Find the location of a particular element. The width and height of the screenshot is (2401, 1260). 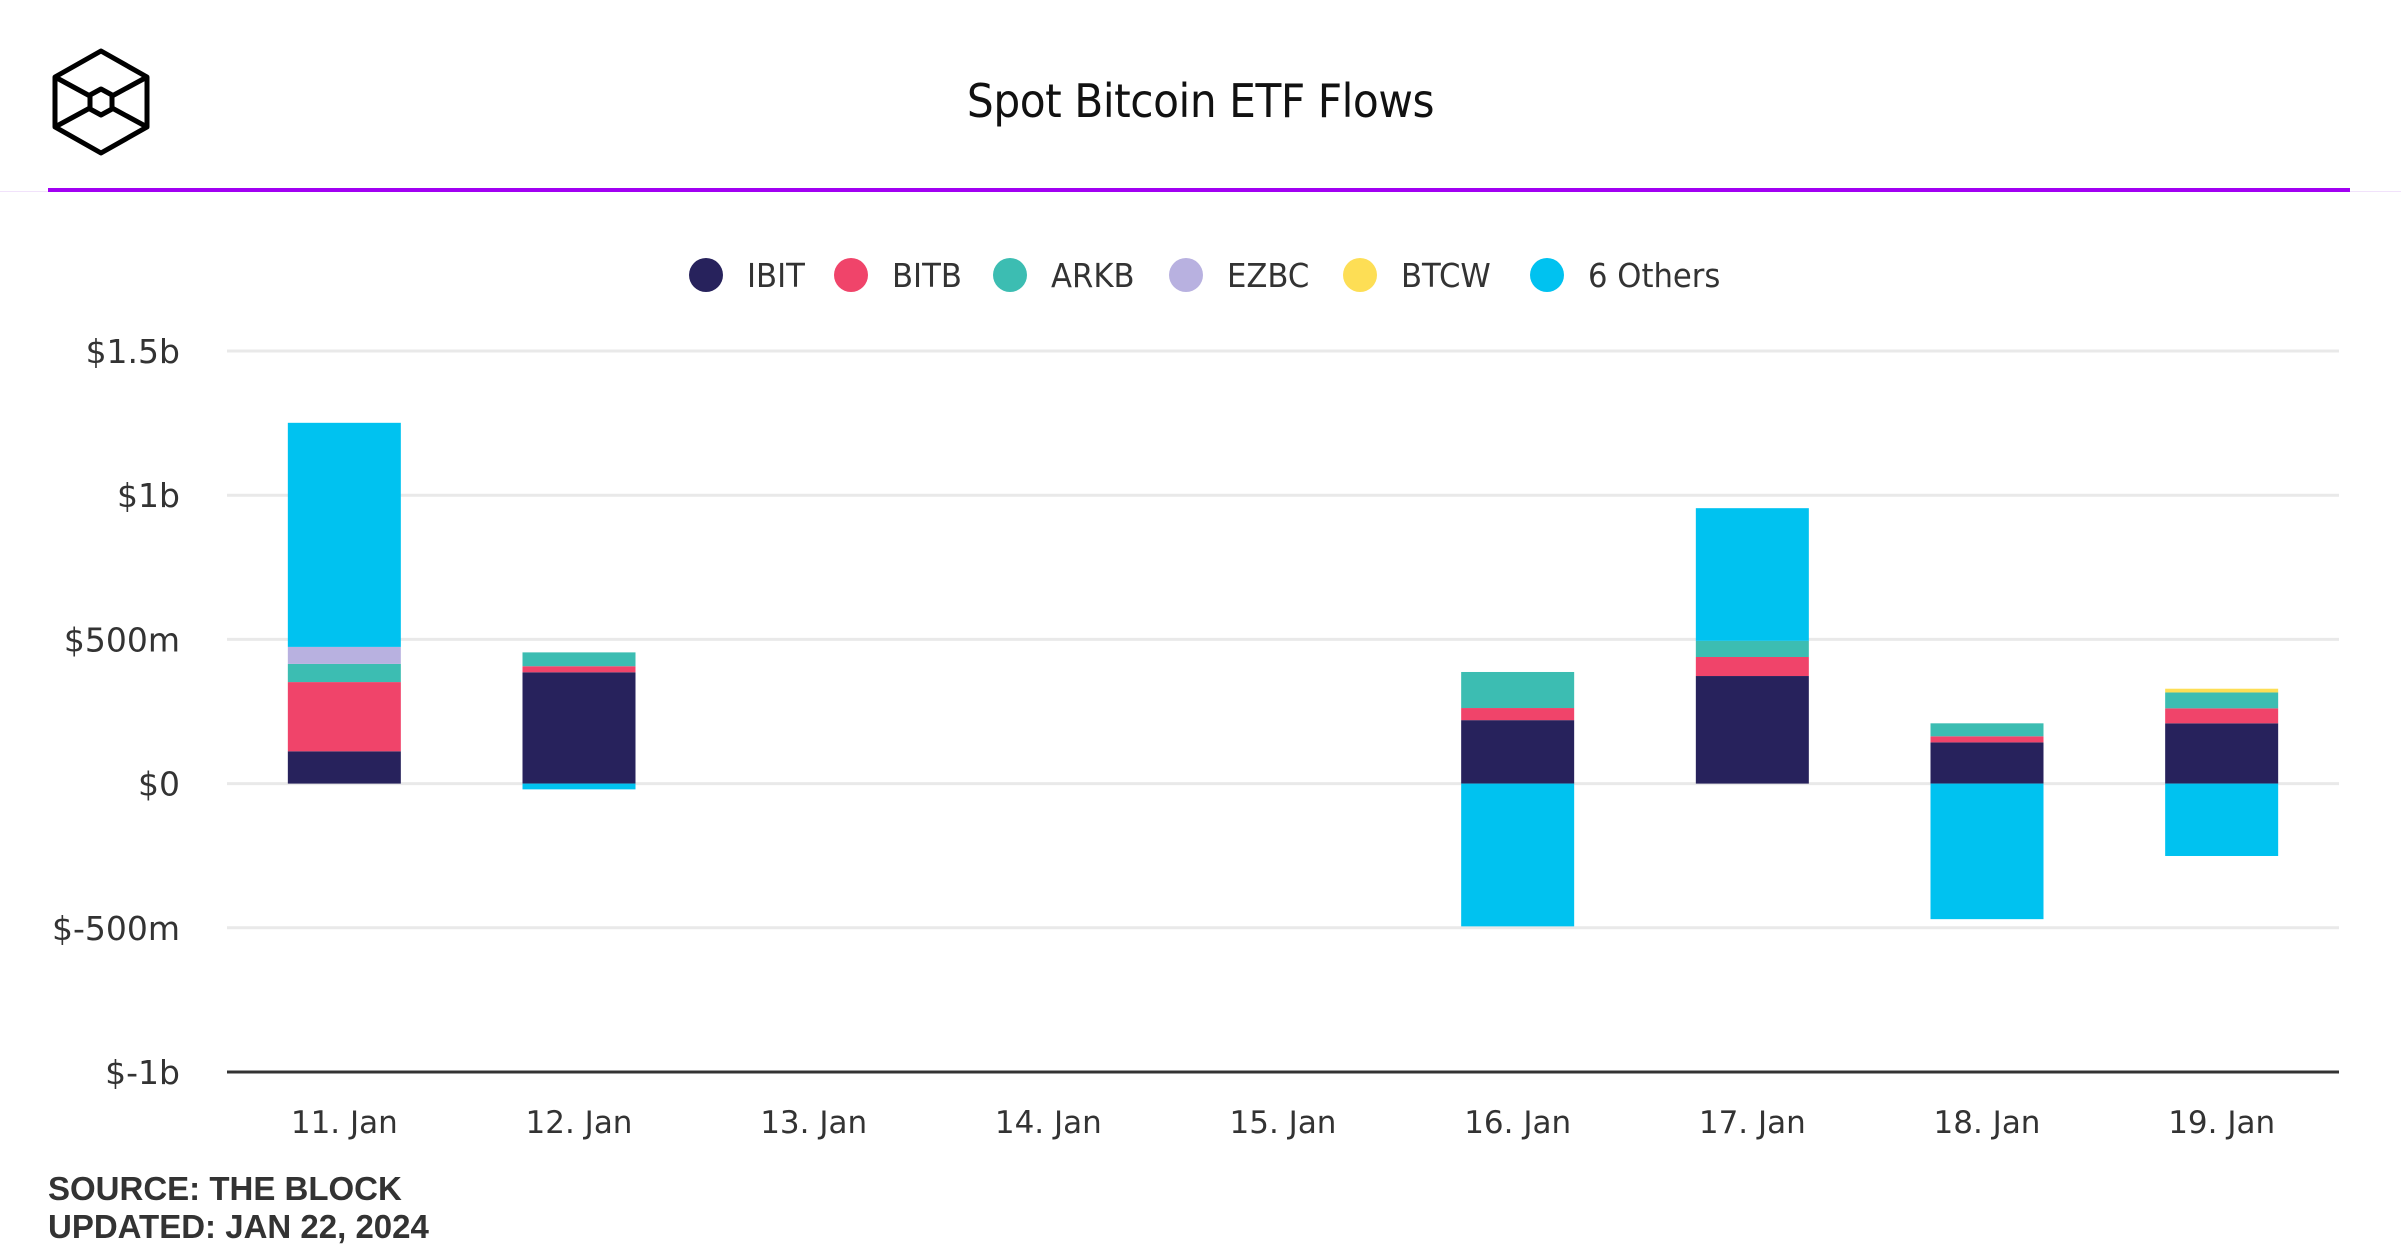

x-tick-label: 15. Jan is located at coordinates (1283, 1123).